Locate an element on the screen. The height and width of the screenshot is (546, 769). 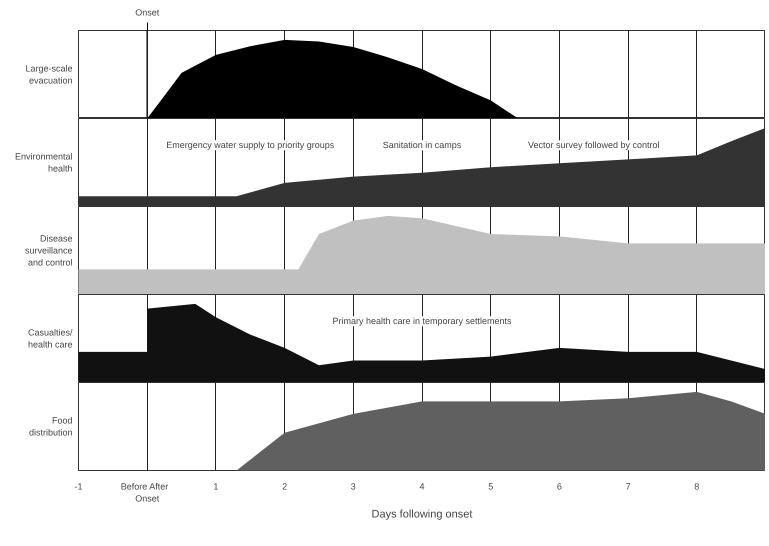
x-tick-label: 5 is located at coordinates (491, 487).